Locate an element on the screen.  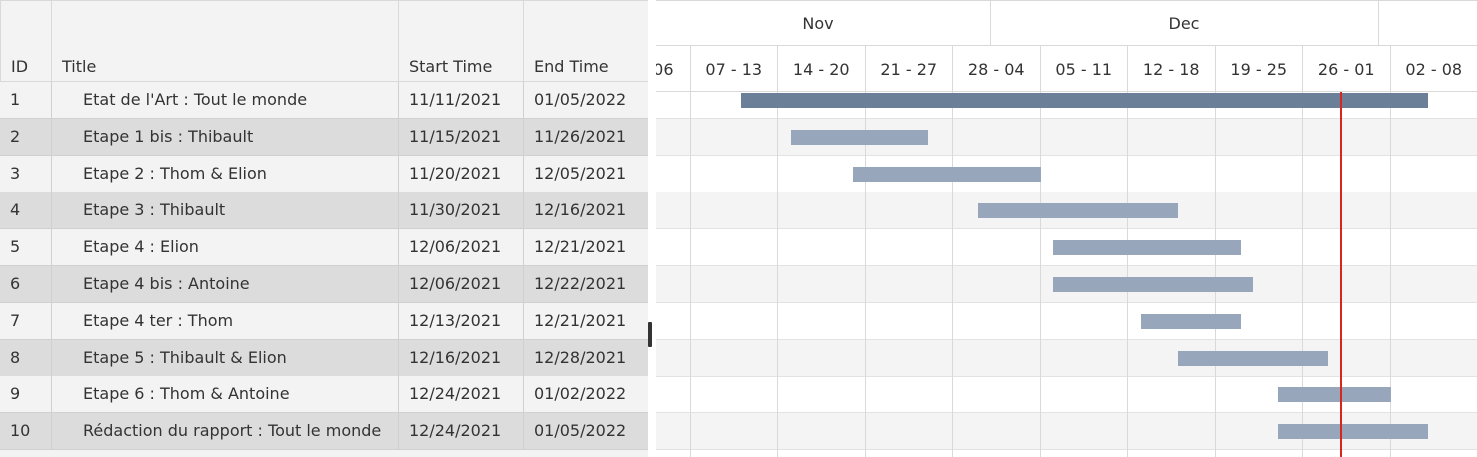
week-header: 19 - 25 is located at coordinates (1259, 69).